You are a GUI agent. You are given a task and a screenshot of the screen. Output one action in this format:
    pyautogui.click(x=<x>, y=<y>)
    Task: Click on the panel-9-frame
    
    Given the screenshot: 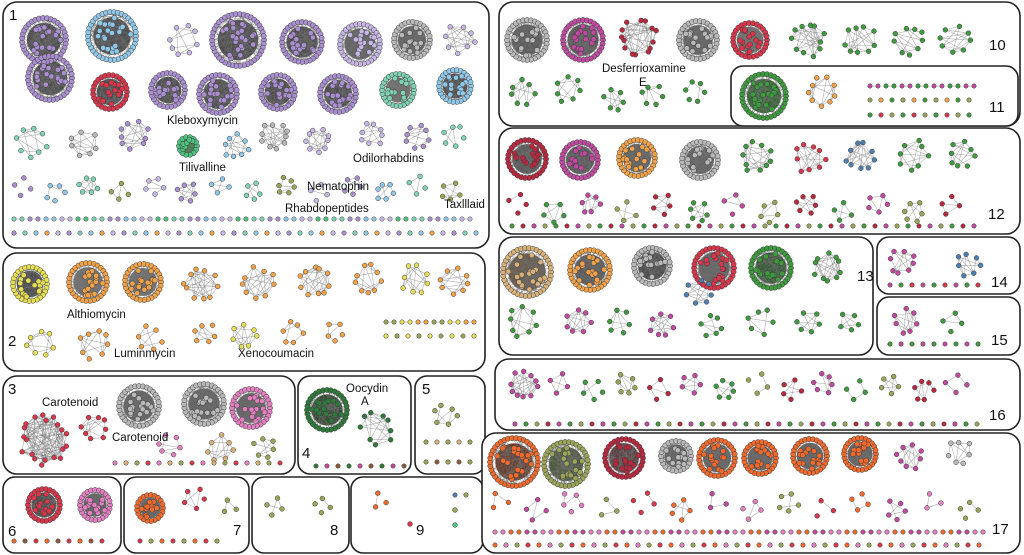 What is the action you would take?
    pyautogui.click(x=417, y=515)
    